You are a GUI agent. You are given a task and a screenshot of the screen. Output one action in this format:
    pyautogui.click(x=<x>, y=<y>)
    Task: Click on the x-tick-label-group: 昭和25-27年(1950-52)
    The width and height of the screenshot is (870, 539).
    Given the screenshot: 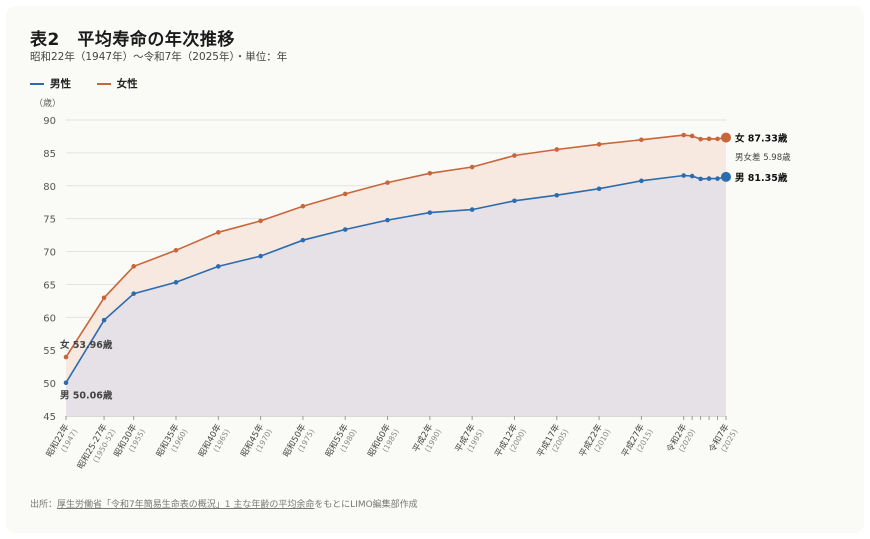 What is the action you would take?
    pyautogui.click(x=96, y=446)
    